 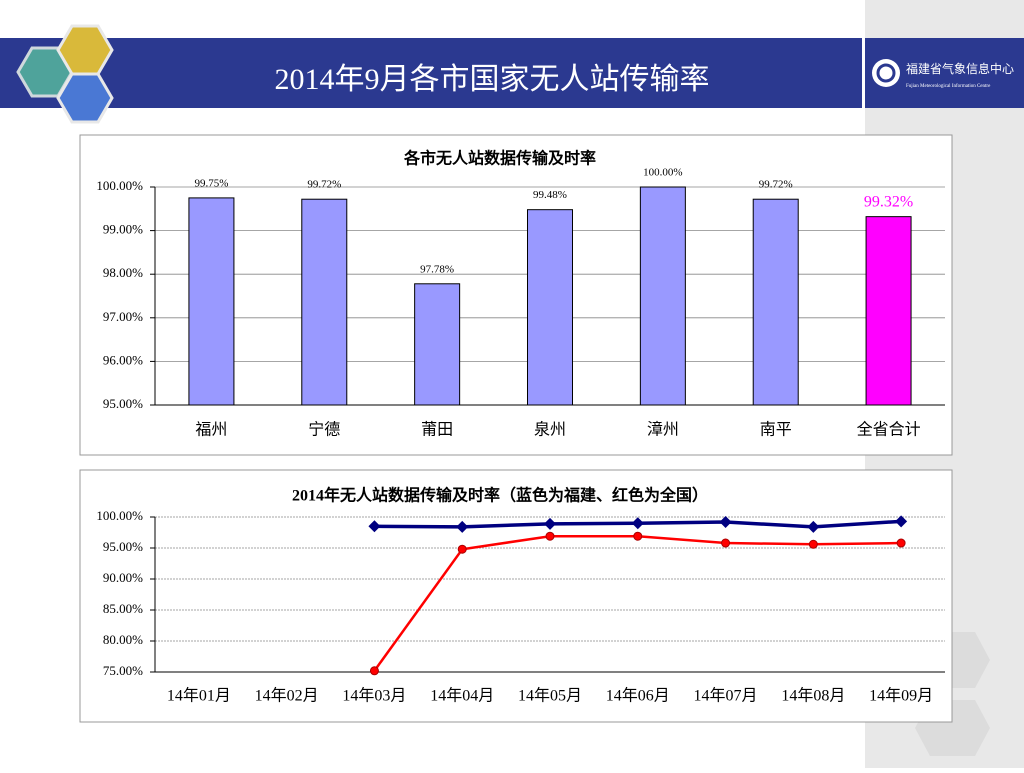 What do you see at coordinates (123, 639) in the screenshot?
I see `y-tick-label: 80.00%` at bounding box center [123, 639].